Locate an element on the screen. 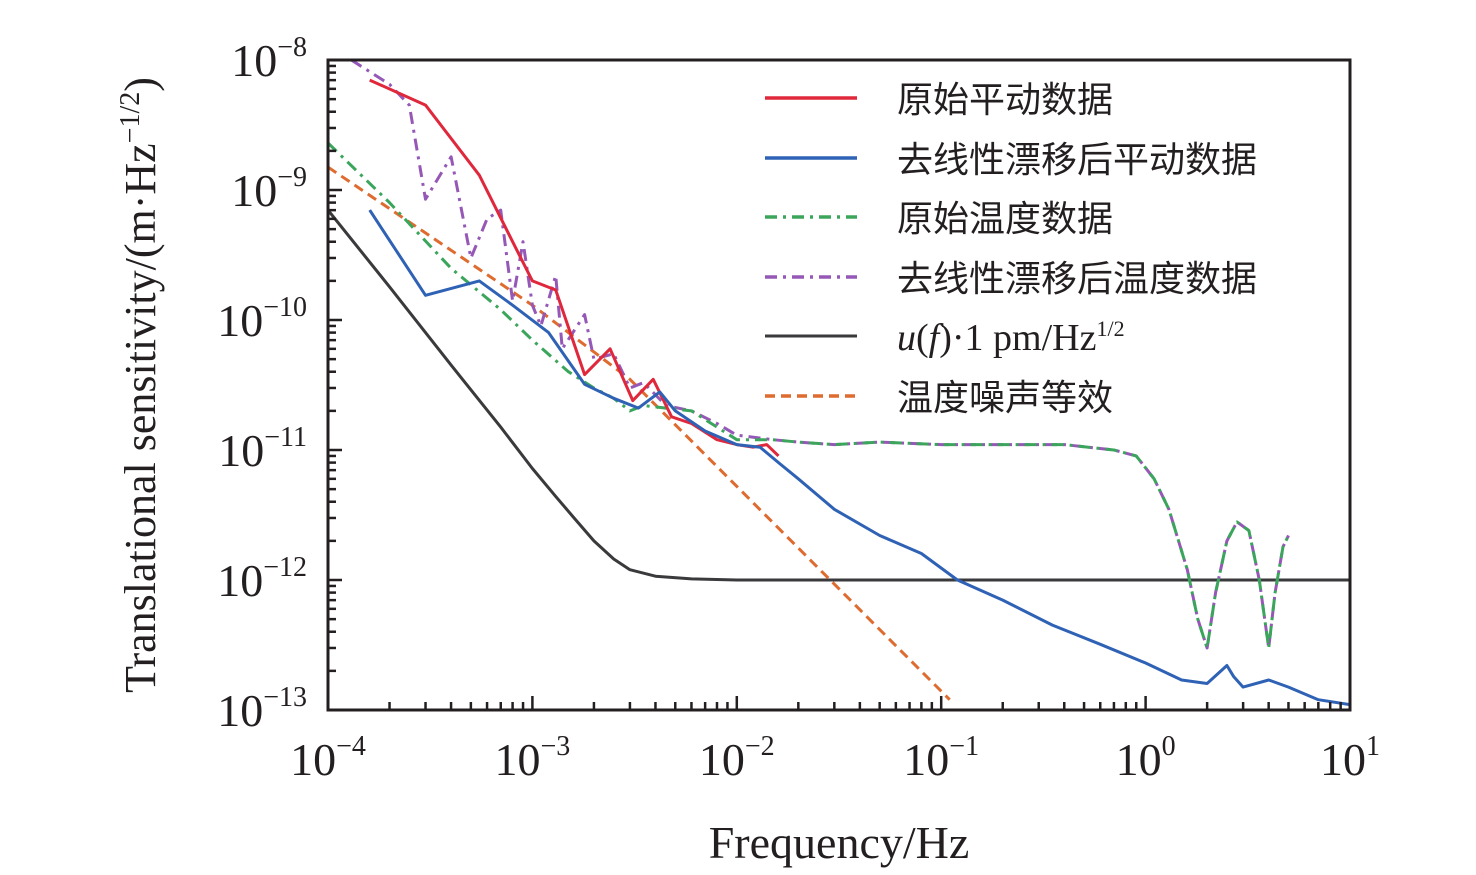 This screenshot has width=1476, height=875. y-axis-title: Translational sensitivity/(m·Hz−1/2) is located at coordinates (140, 385).